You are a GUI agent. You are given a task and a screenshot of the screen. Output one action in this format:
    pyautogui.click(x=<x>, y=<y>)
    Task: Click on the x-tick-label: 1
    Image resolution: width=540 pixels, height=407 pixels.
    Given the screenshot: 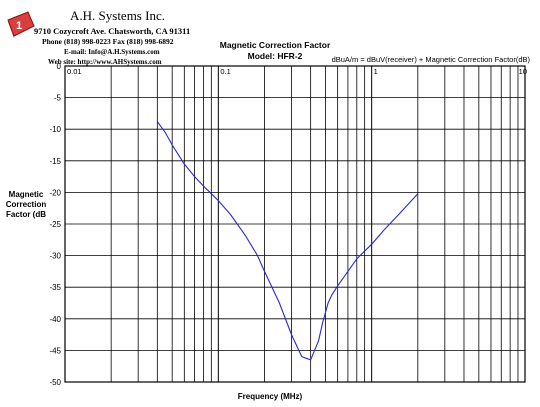 What is the action you would take?
    pyautogui.click(x=376, y=71)
    